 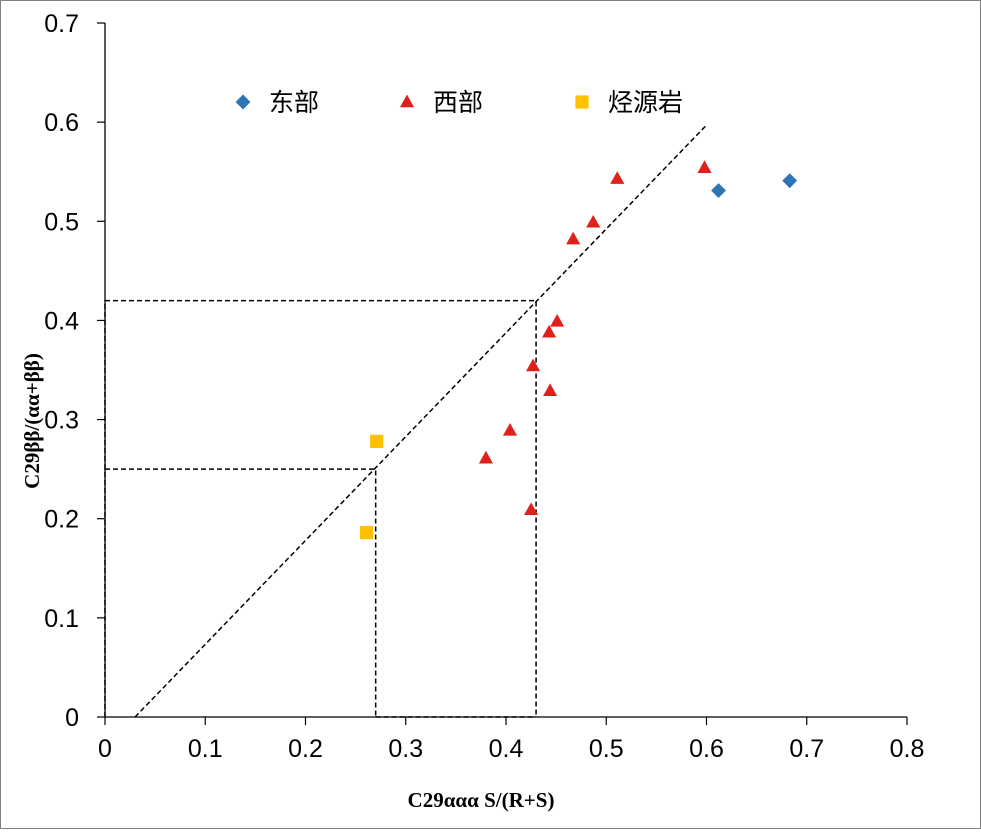 I want to click on x-tick-label: 0.6, so click(x=706, y=749).